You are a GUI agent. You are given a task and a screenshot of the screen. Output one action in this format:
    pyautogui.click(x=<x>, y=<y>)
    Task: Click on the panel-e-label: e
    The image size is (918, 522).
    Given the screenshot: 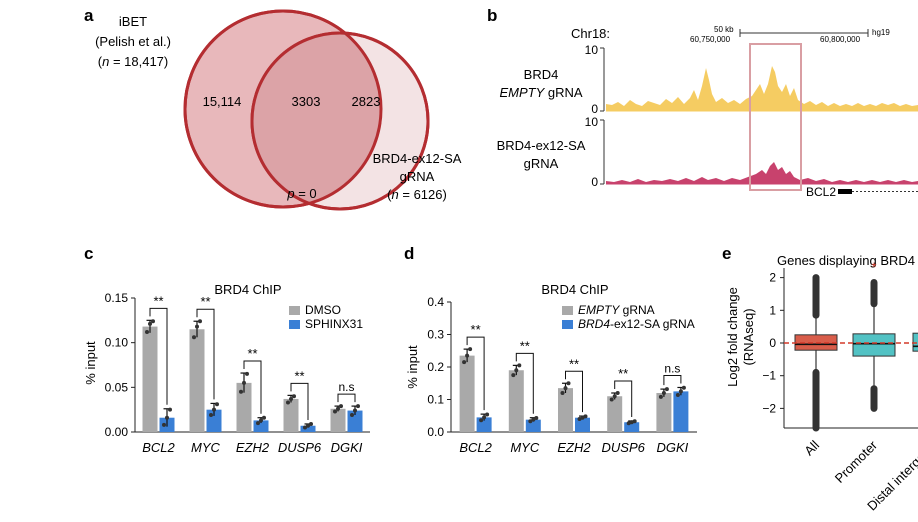 What is the action you would take?
    pyautogui.click(x=726, y=253)
    